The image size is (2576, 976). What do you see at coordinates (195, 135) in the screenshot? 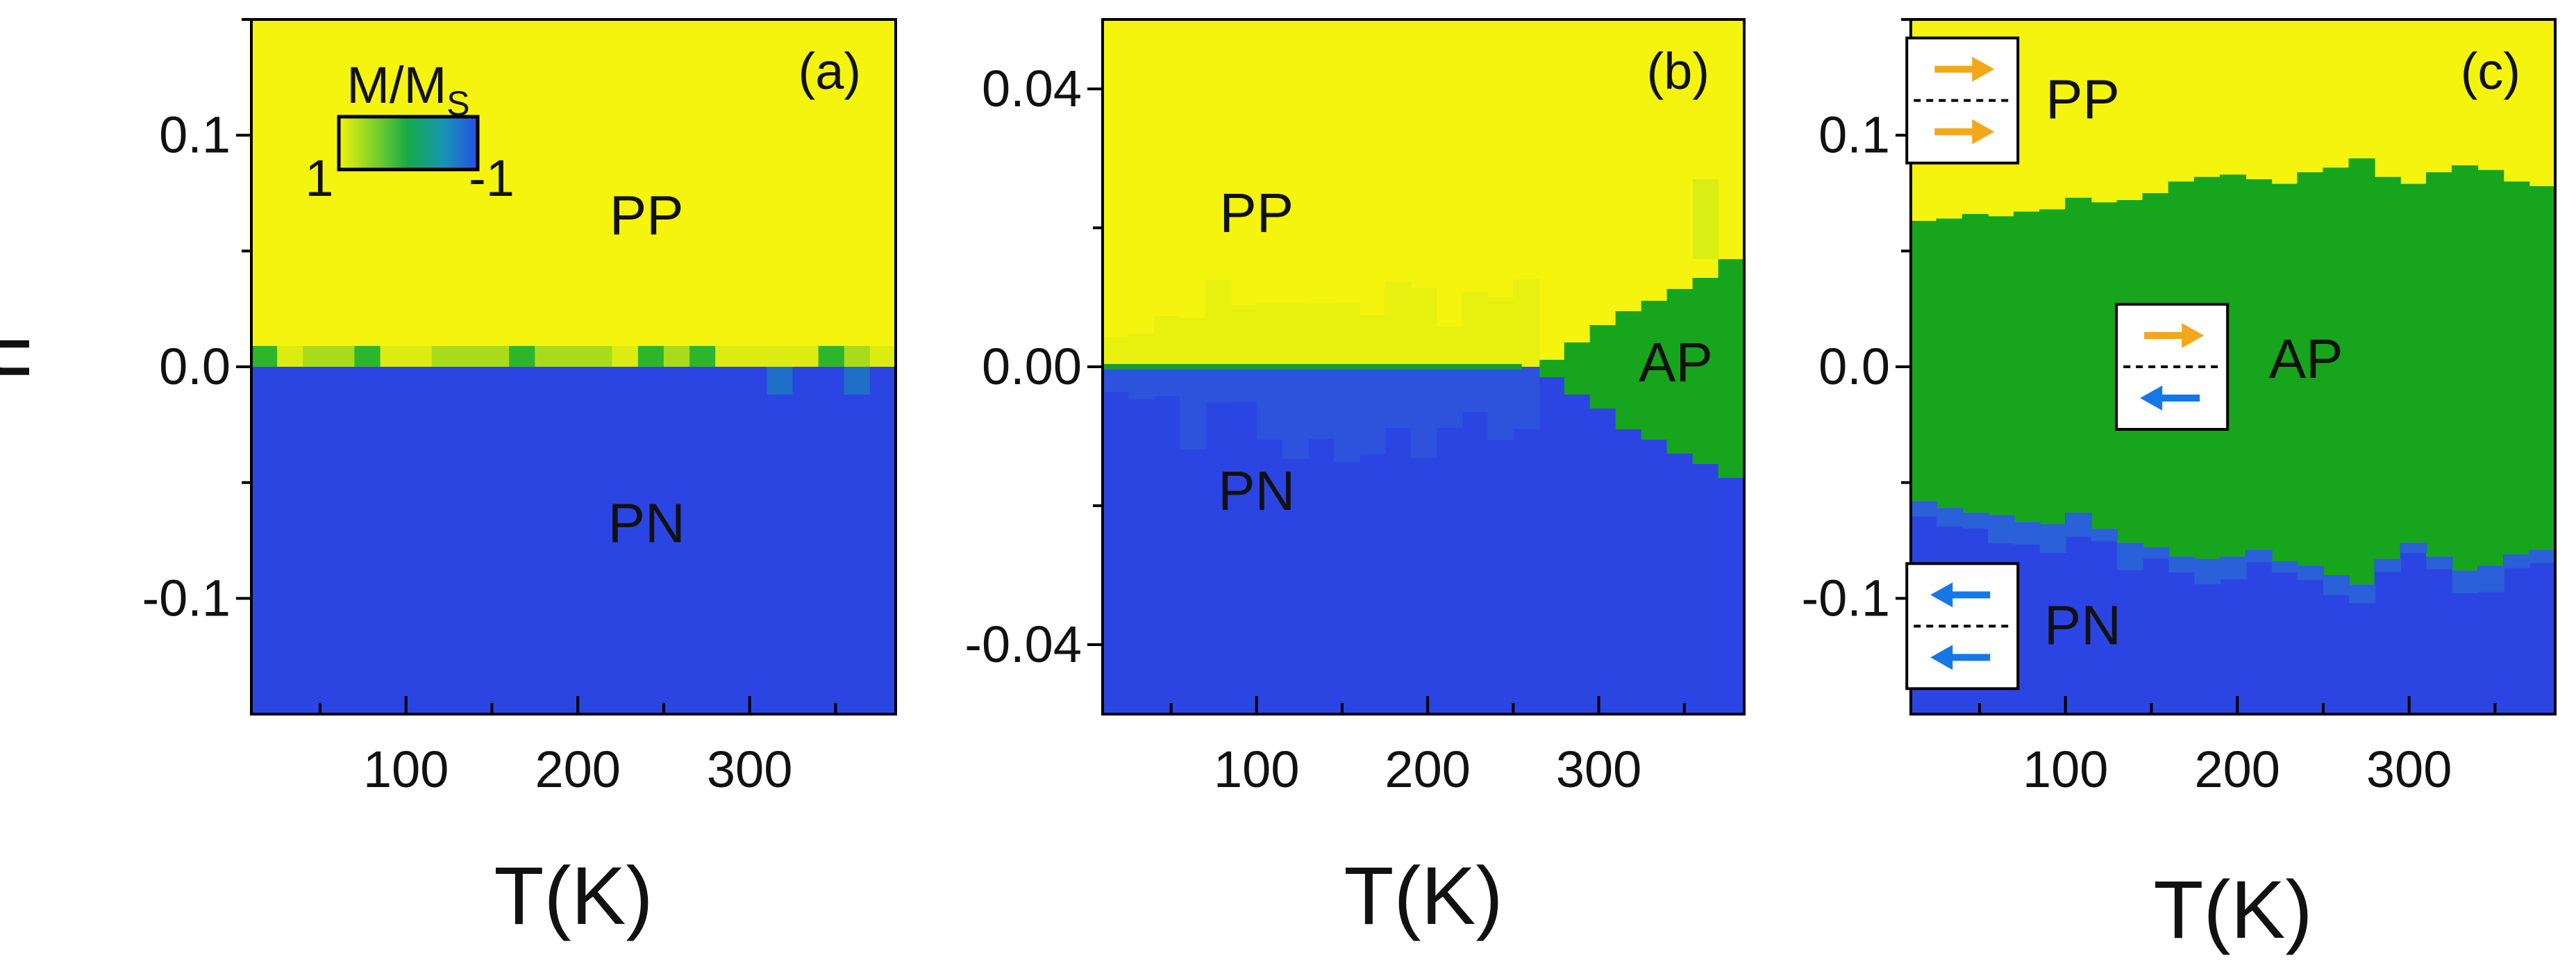
I see `y-tick-label: 0.1` at bounding box center [195, 135].